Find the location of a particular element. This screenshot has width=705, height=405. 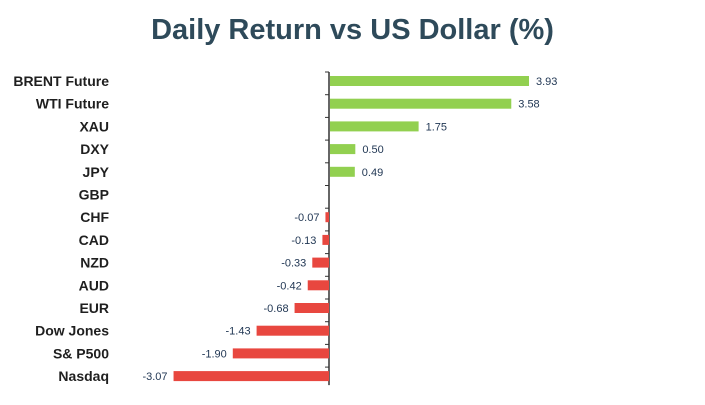

category-label: S& P500 is located at coordinates (81, 353).